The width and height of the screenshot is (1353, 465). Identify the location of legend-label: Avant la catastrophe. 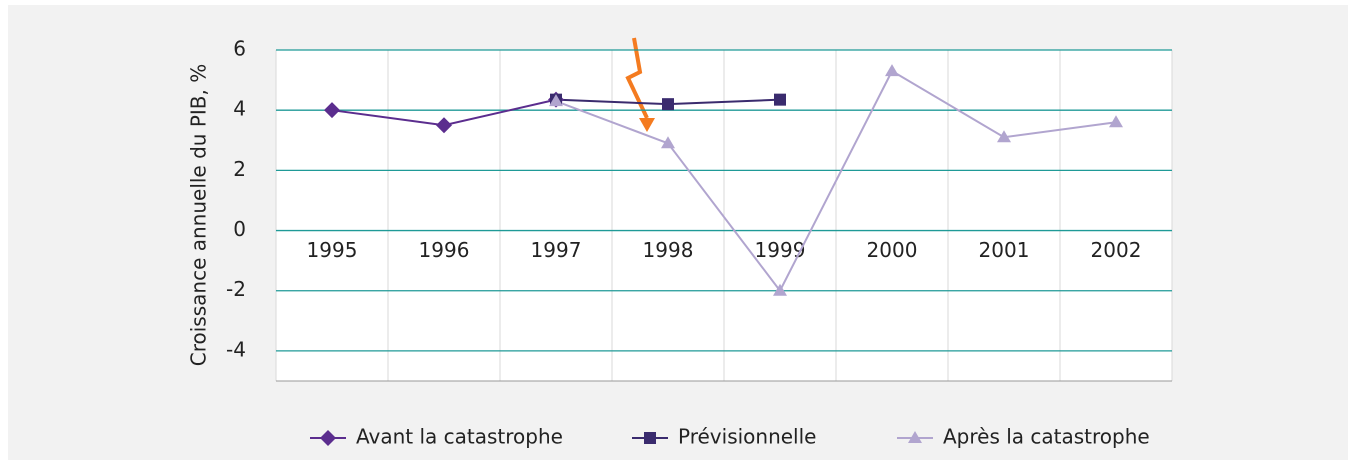
(459, 437).